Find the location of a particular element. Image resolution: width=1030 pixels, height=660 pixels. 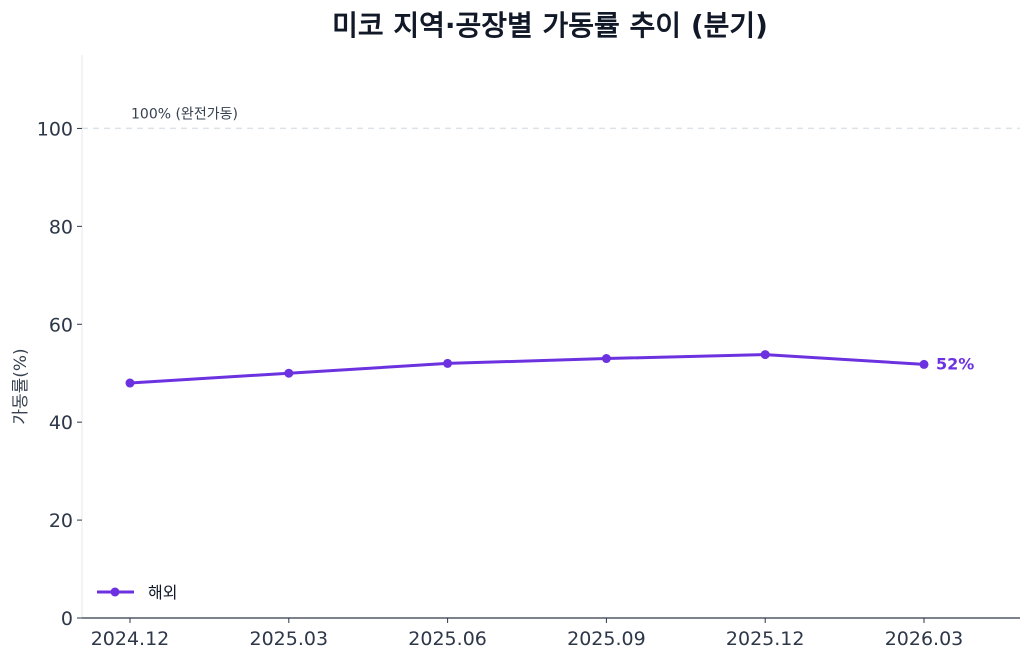

series-line is located at coordinates (527, 369).